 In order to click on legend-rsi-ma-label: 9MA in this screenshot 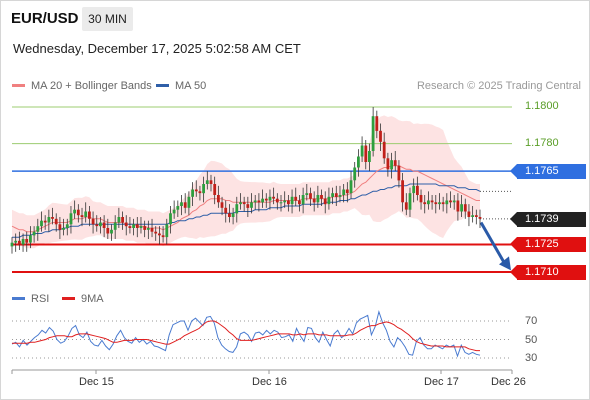, I will do `click(92, 299)`.